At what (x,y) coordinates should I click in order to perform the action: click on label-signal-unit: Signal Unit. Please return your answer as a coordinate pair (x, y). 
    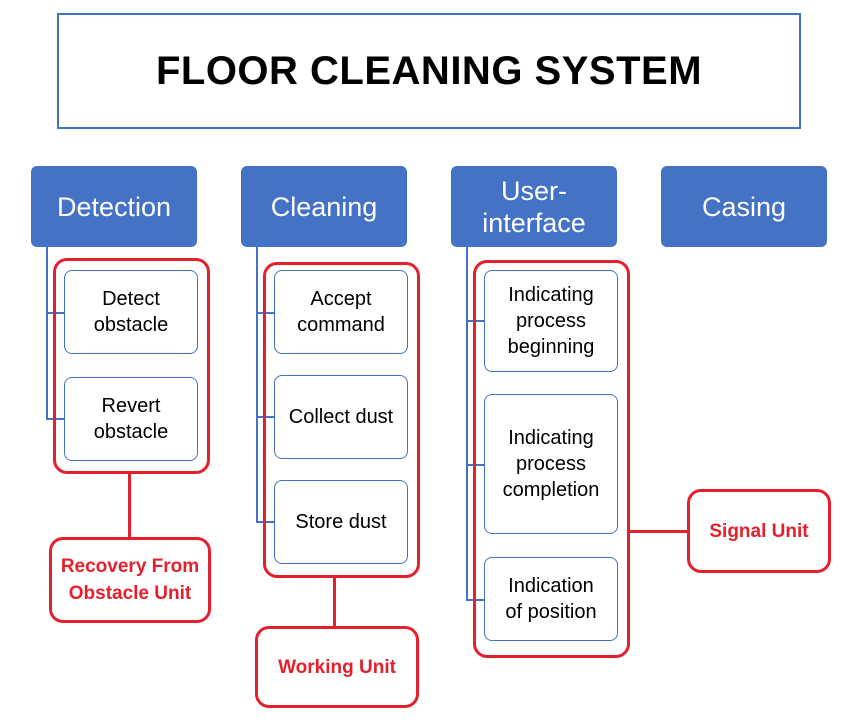
    Looking at the image, I should click on (759, 531).